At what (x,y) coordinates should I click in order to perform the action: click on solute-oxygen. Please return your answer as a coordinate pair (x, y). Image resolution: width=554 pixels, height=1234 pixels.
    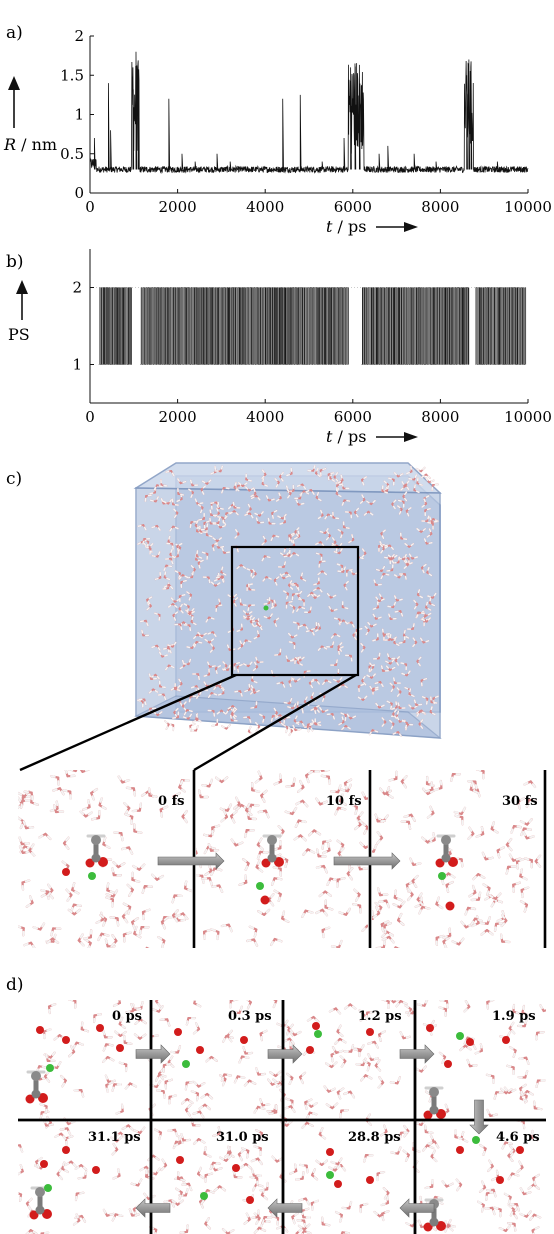
    Looking at the image, I should click on (266, 863).